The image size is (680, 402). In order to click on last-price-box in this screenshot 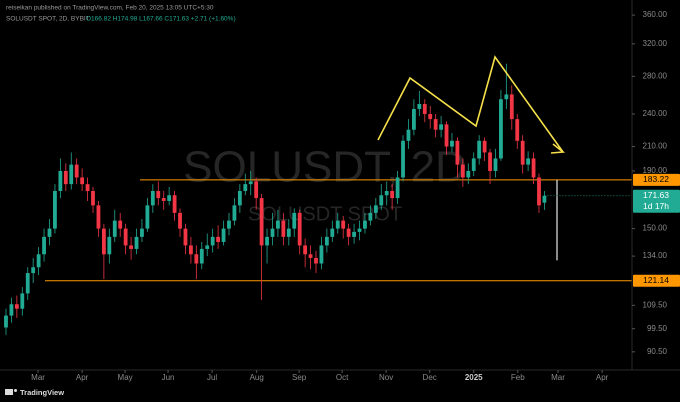, I will do `click(656, 201)`.